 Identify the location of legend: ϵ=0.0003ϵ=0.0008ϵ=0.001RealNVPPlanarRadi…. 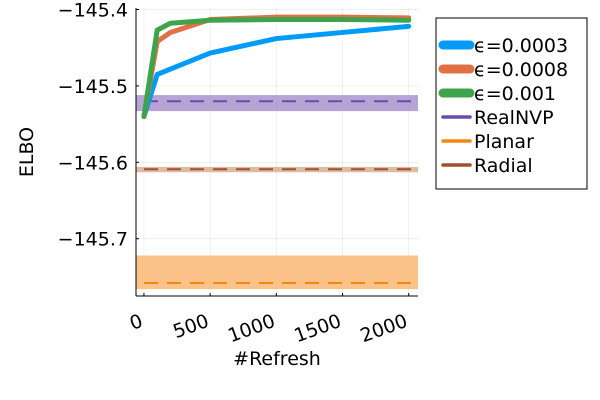
(511, 103).